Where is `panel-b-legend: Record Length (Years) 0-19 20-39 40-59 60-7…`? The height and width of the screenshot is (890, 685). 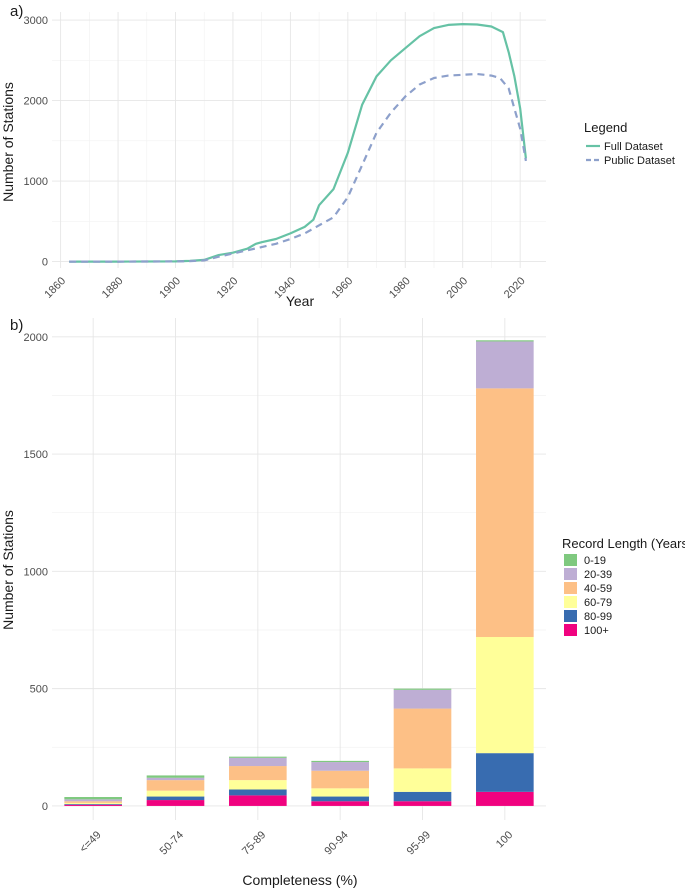 panel-b-legend: Record Length (Years) 0-19 20-39 40-59 60-7… is located at coordinates (623, 586).